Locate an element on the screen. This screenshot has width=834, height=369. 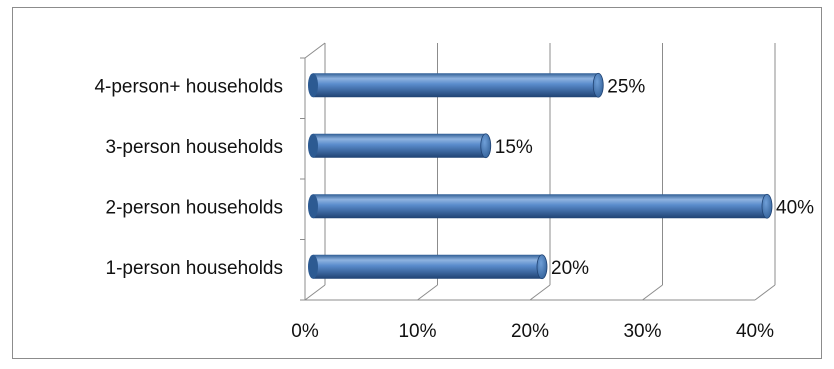
x-tick-label: 40% is located at coordinates (755, 331).